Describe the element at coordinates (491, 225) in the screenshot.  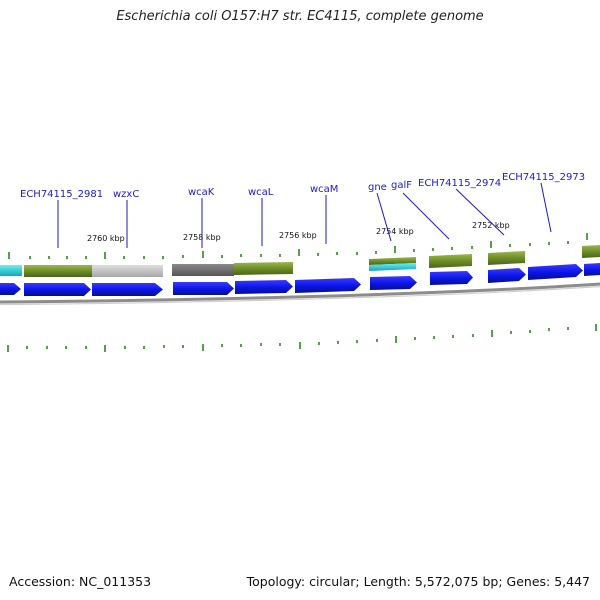
I see `kbp-label: 2752 kbp` at that location.